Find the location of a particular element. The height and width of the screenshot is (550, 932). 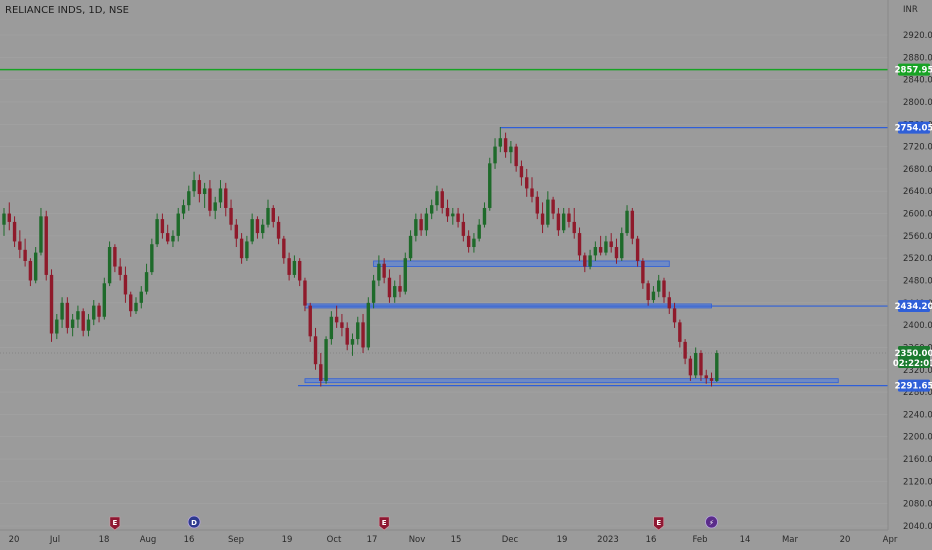

event-dividend: D is located at coordinates (194, 522).